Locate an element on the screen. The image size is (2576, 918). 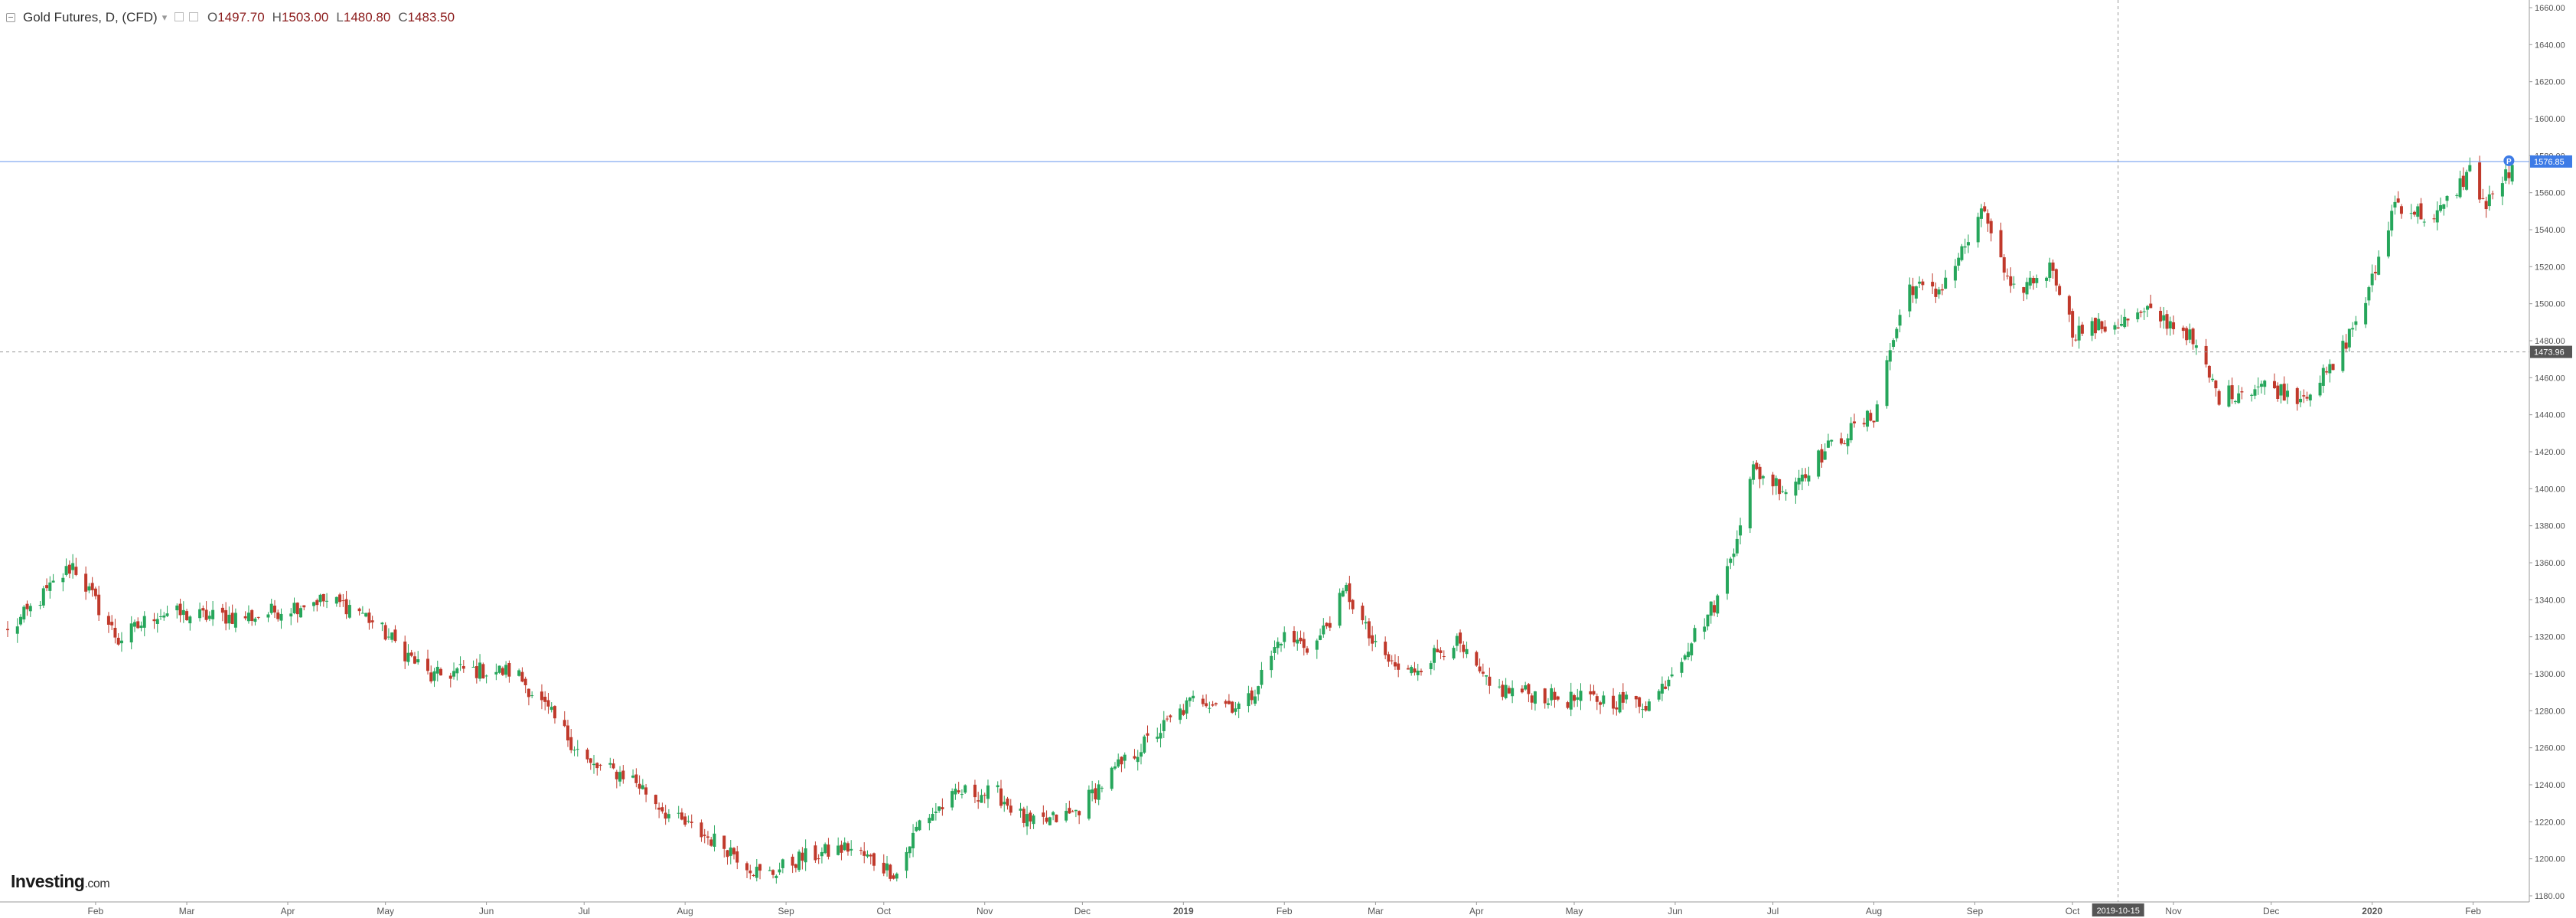
investing-logo: Investing.com is located at coordinates (60, 881).